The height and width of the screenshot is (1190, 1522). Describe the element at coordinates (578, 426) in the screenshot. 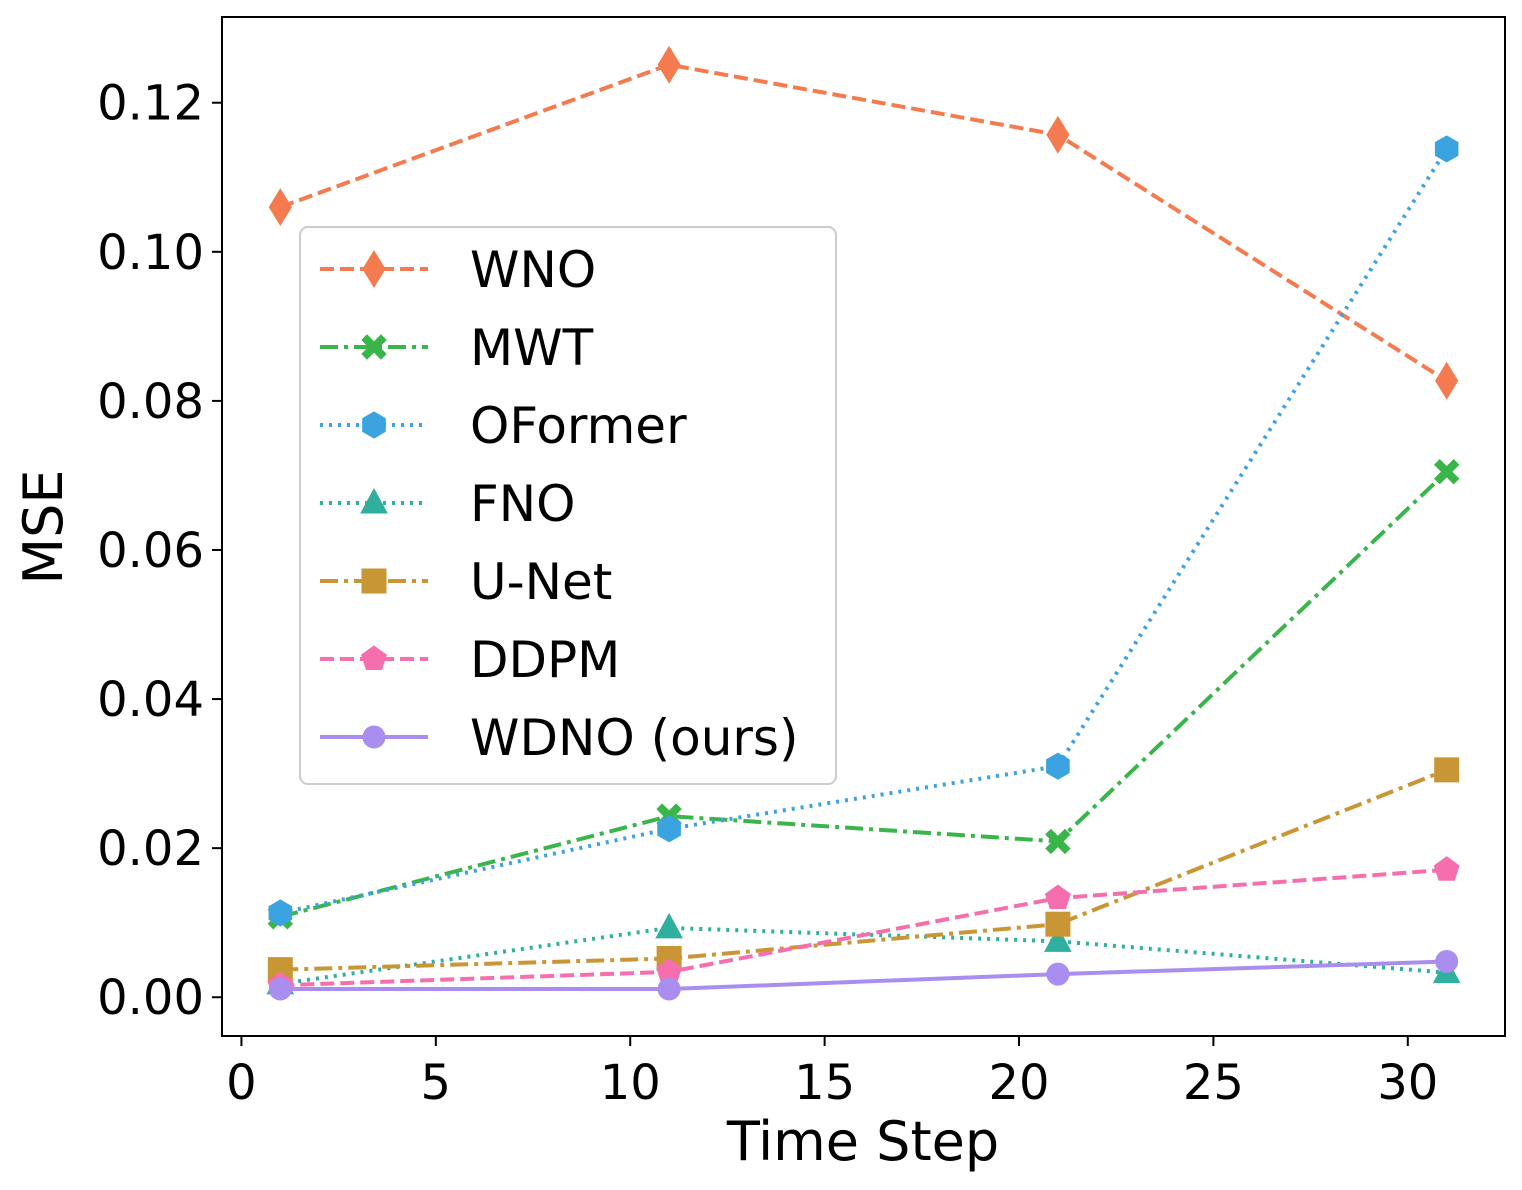

I see `legend-label: OFormer` at that location.